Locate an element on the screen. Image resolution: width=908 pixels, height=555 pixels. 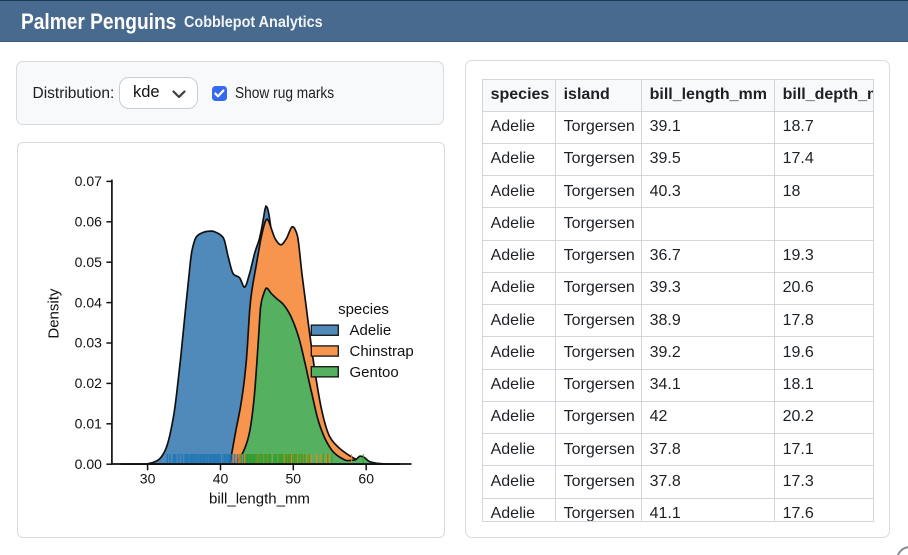
svg-text: Density is located at coordinates (53, 313).